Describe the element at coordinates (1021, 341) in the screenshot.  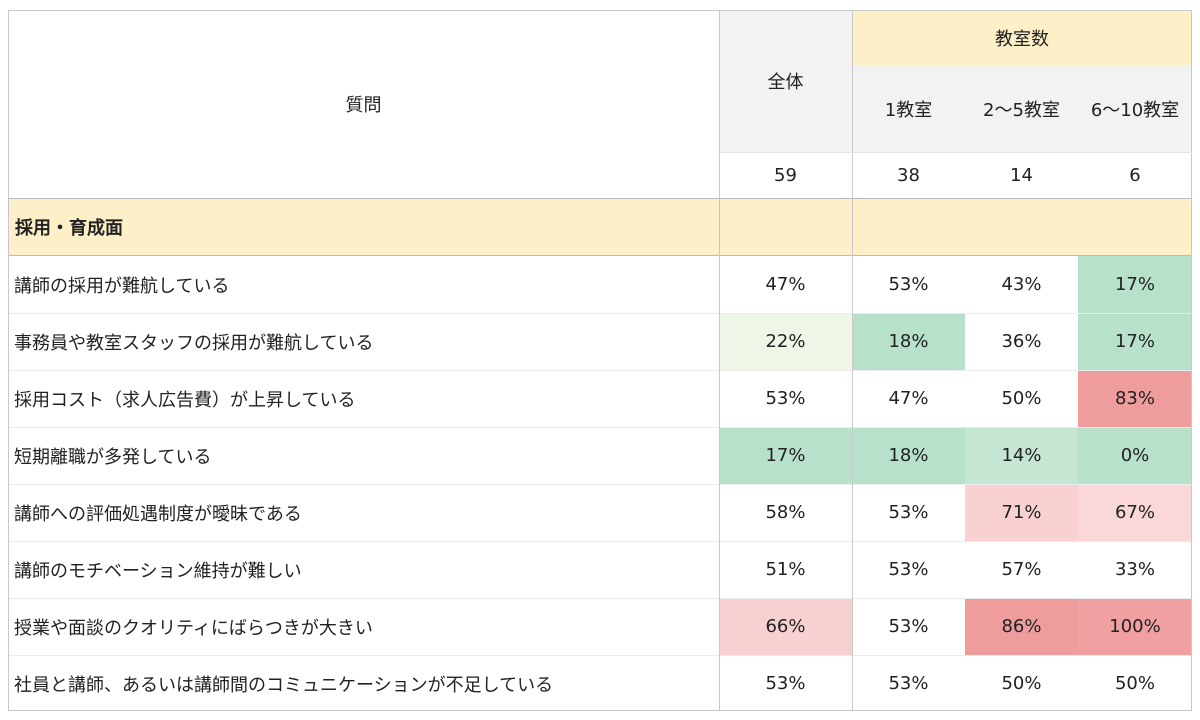
I see `value: 36%` at that location.